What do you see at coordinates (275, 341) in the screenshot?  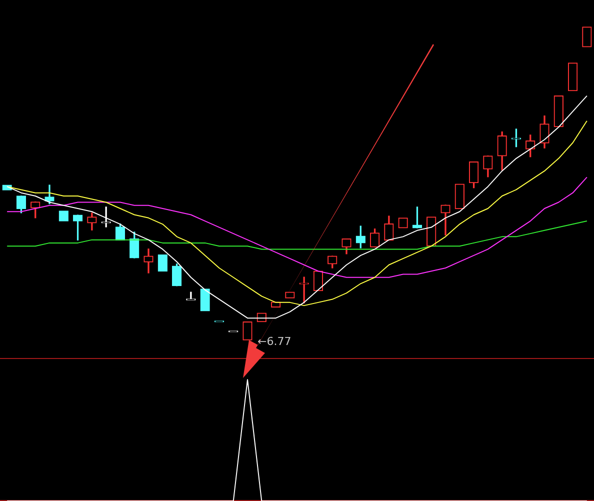 I see `annotation: ←6.77` at bounding box center [275, 341].